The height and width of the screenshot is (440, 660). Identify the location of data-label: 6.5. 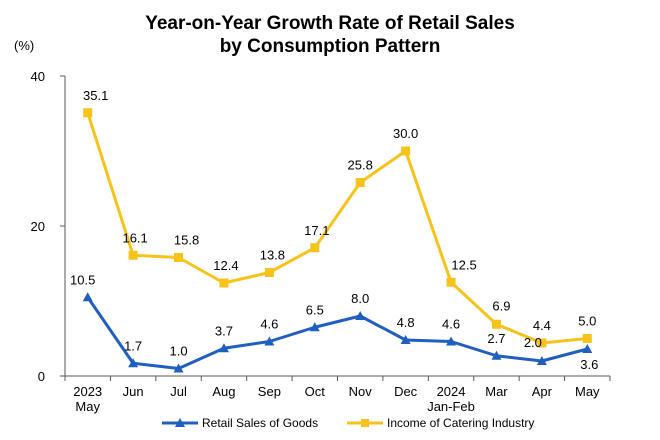
(315, 309).